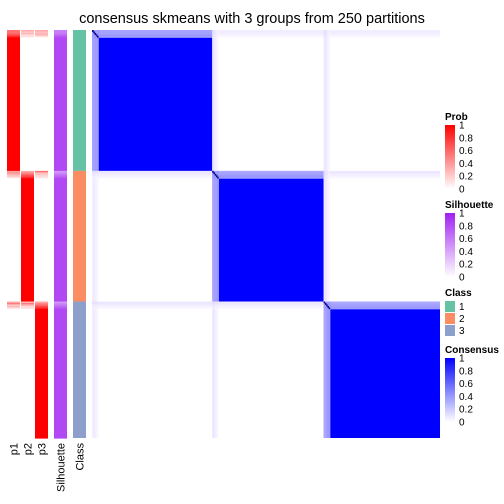 The width and height of the screenshot is (504, 504). Describe the element at coordinates (48, 467) in the screenshot. I see `column-labels: p1 p2 p3 Silhouette Class` at that location.